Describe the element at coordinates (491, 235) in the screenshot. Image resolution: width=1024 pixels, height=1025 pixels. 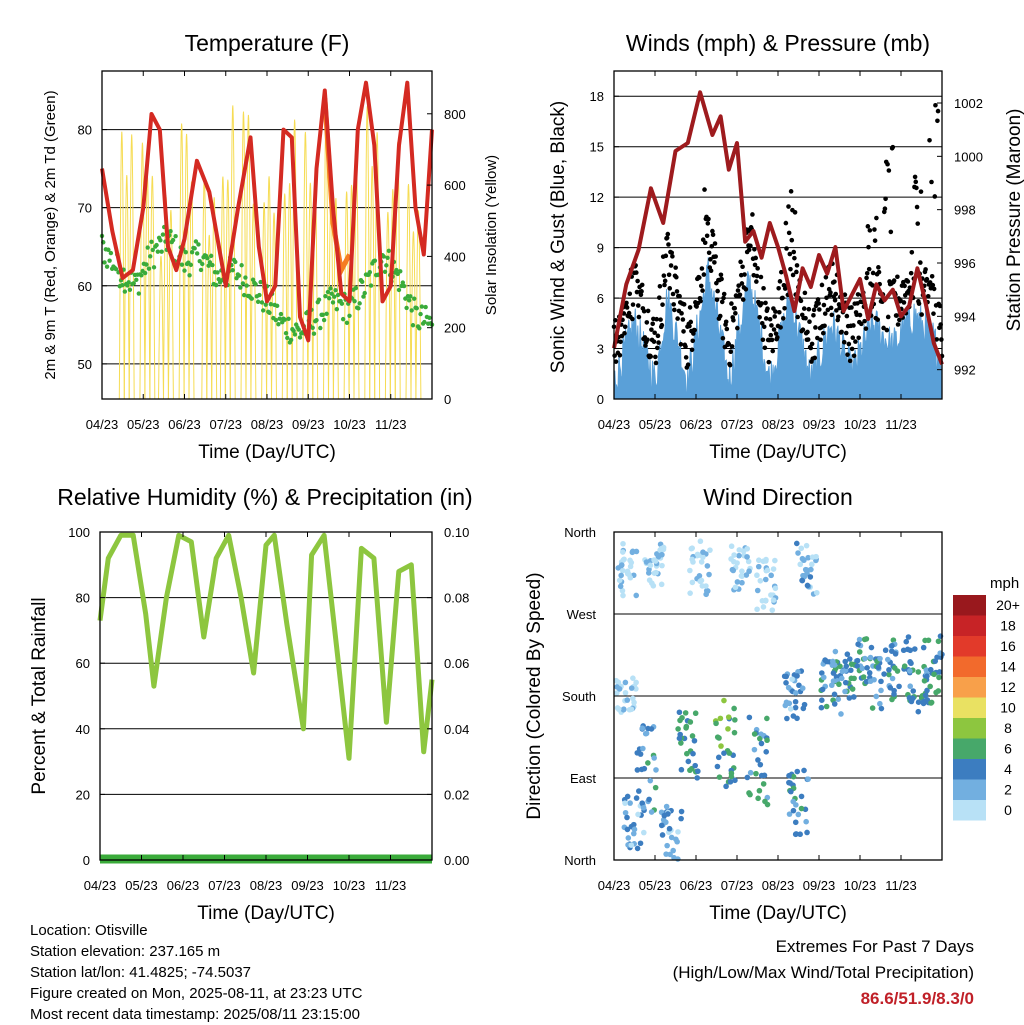
I see `solar-ylabel: Solar Insolation (Yellow)` at that location.